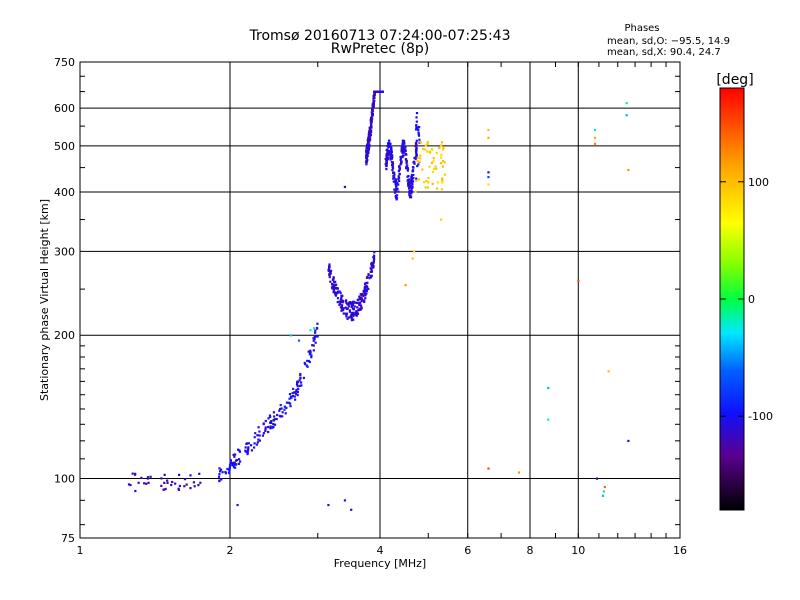  Describe the element at coordinates (64, 192) in the screenshot. I see `y-tick-label: 400` at that location.